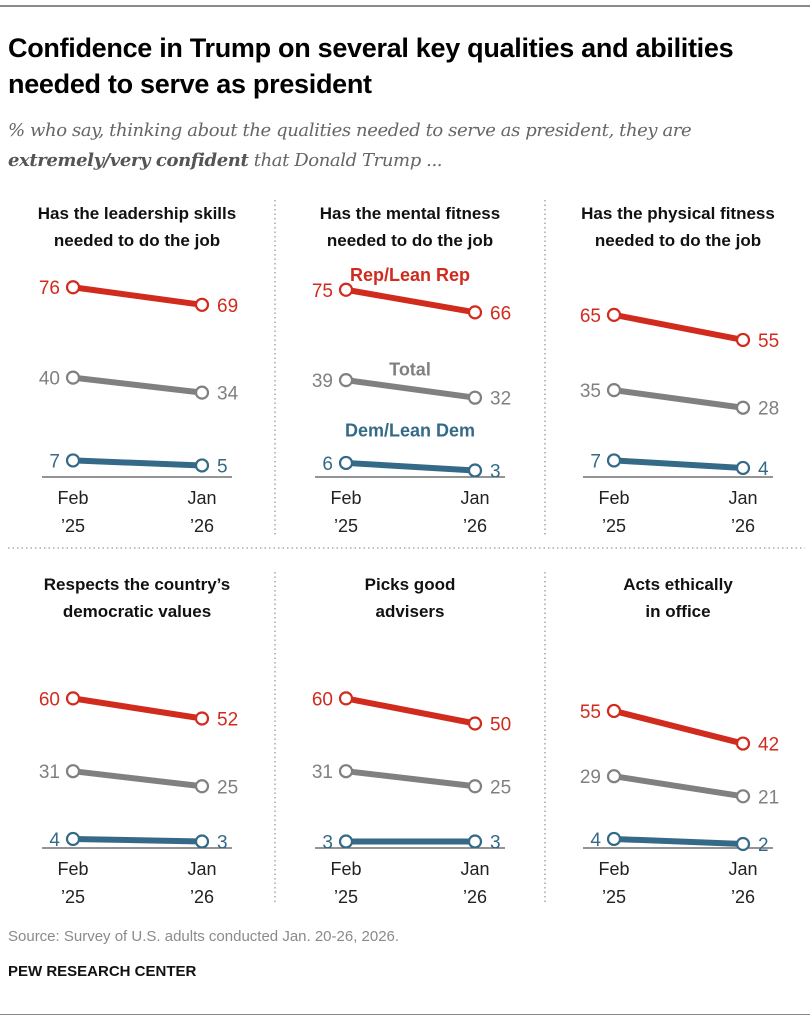  Describe the element at coordinates (590, 777) in the screenshot. I see `total-data-label: 29` at that location.